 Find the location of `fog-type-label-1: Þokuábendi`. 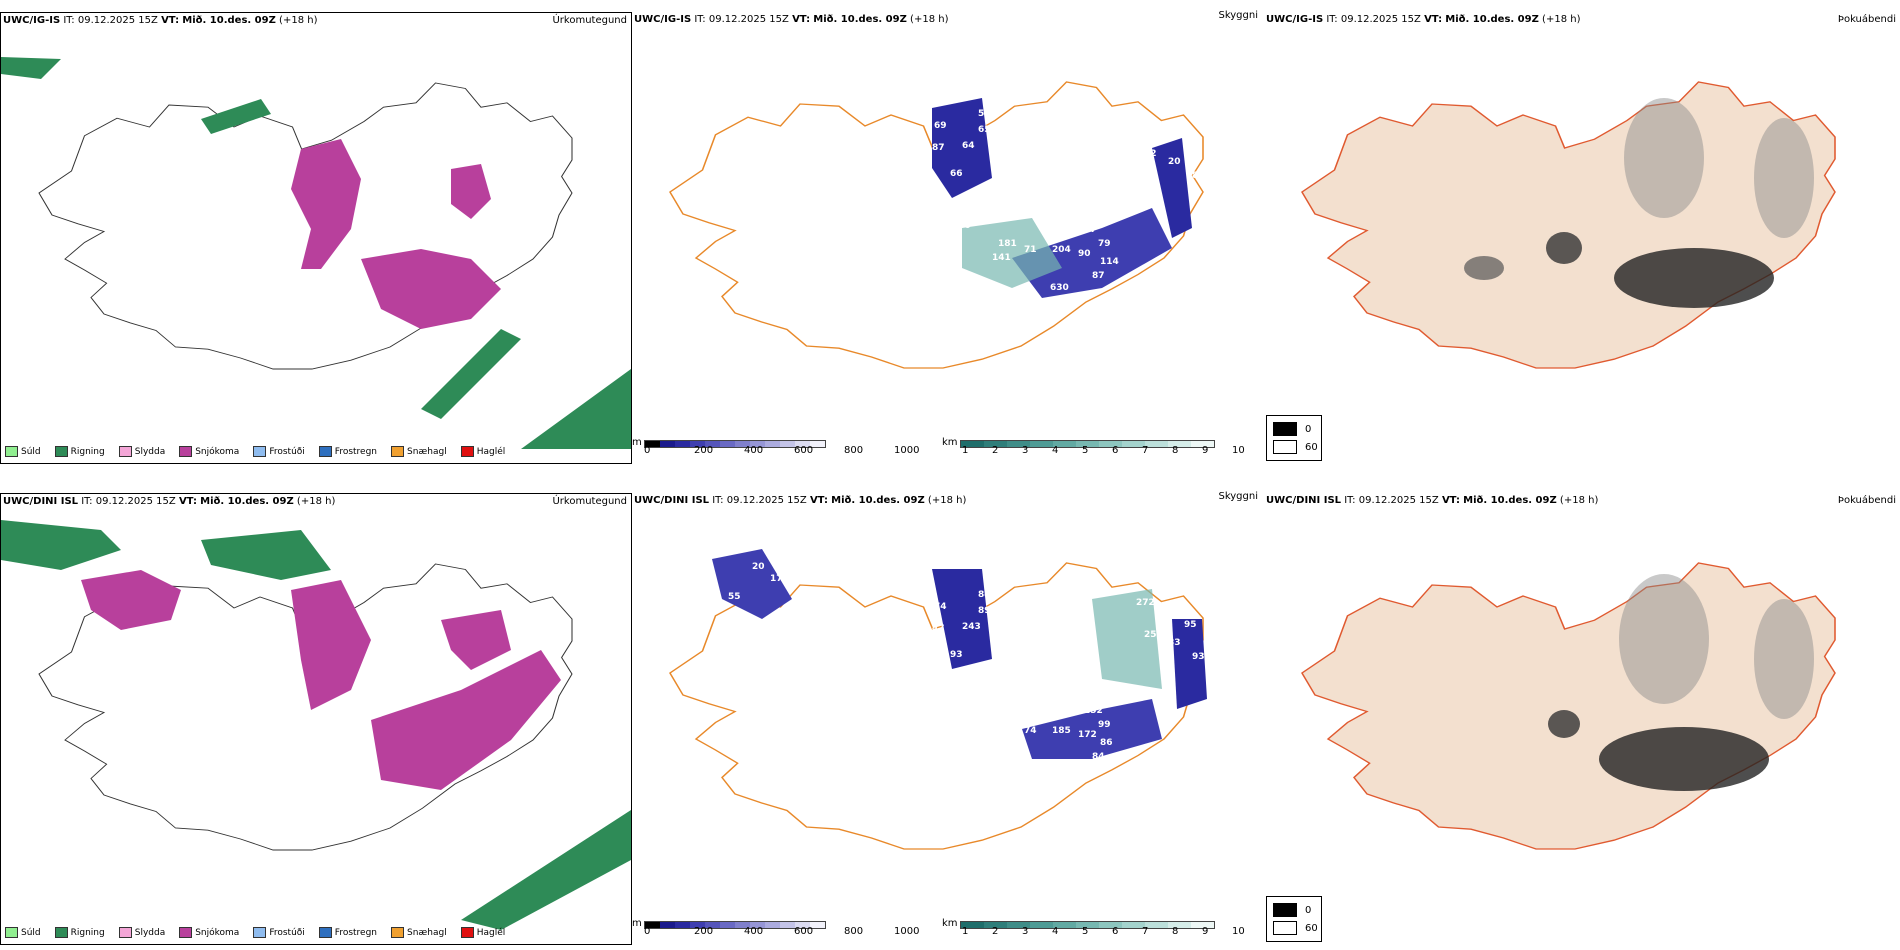

fog-type-label-1: Þokuábendi is located at coordinates (1866, 19).